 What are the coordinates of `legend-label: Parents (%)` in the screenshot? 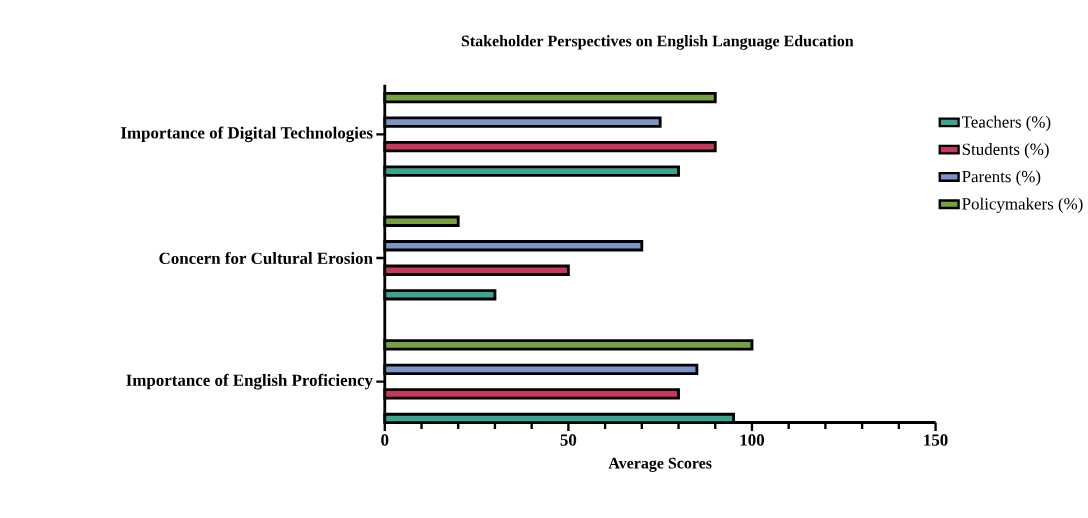 It's located at (1001, 178).